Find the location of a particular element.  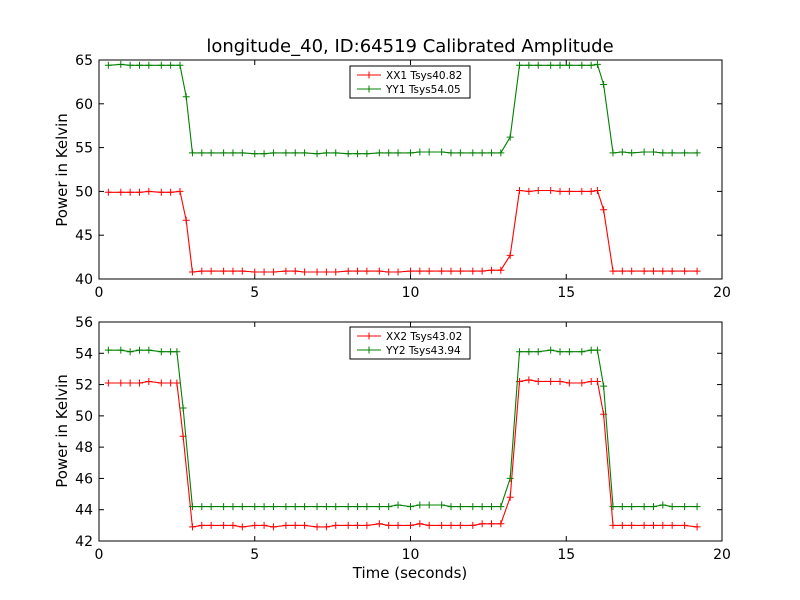

x-tick-label-bottom-3: 15 is located at coordinates (566, 555).